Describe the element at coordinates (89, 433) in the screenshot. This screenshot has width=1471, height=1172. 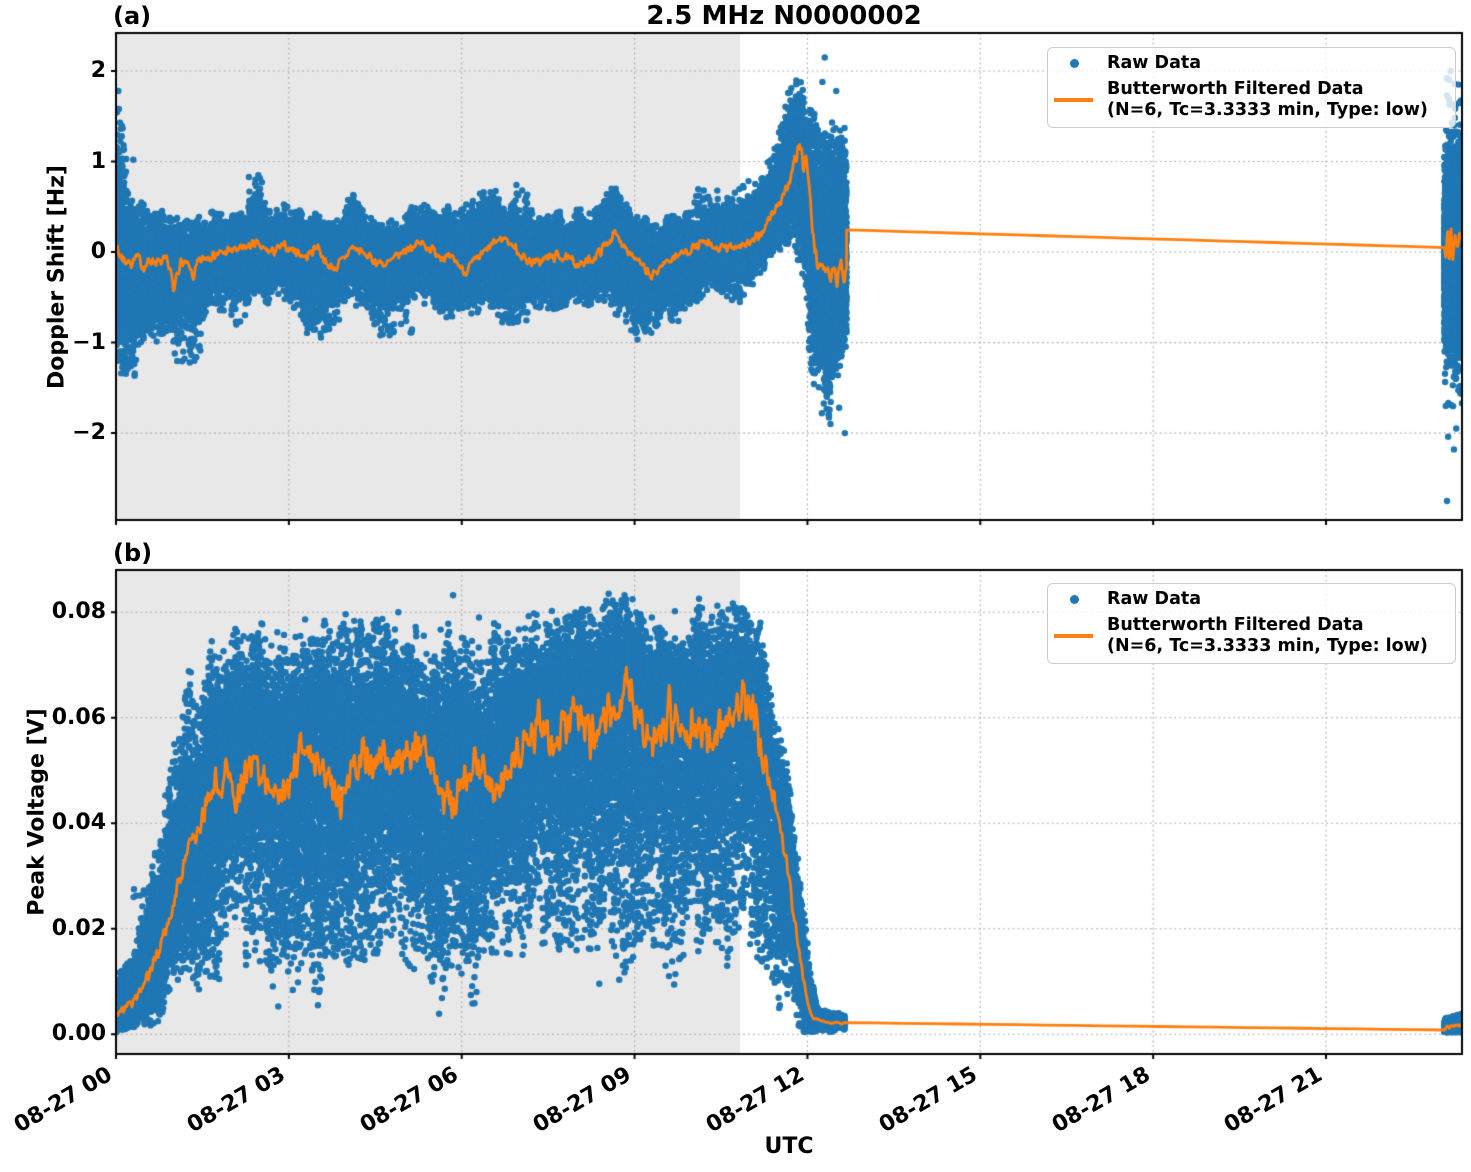
I see `y-tick-label: −2` at that location.